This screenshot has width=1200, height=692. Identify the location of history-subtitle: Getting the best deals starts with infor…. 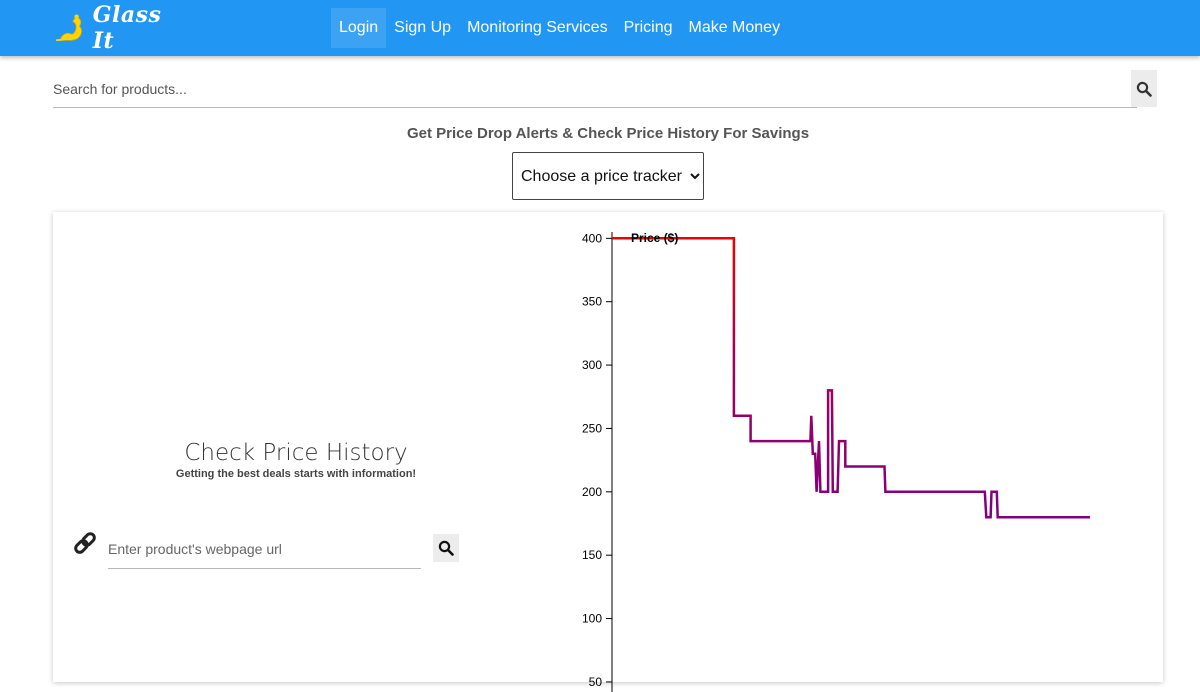
(296, 474).